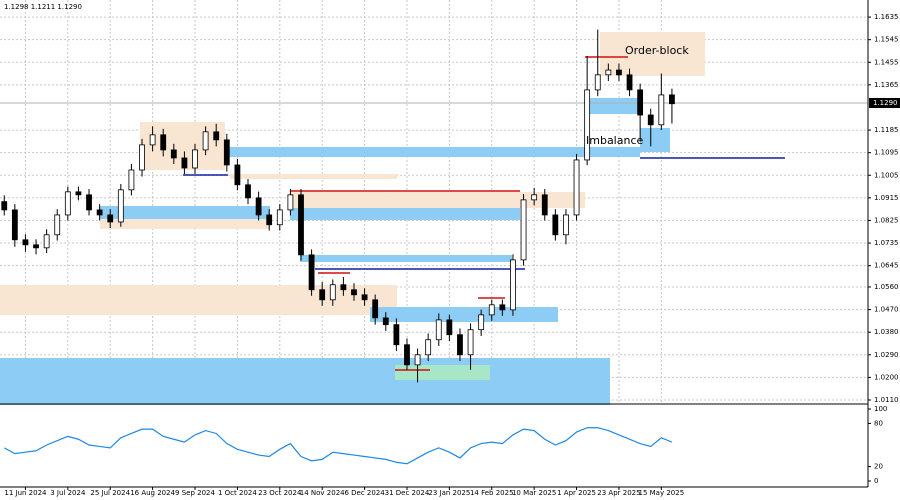  Describe the element at coordinates (364, 493) in the screenshot. I see `x-tick-label: 6 Dec 2024` at that location.